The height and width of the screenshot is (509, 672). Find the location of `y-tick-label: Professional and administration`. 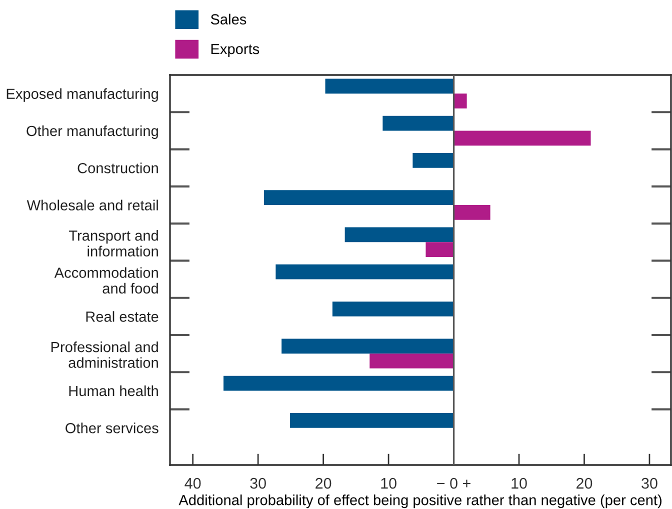

y-tick-label: Professional and administration is located at coordinates (104, 354).